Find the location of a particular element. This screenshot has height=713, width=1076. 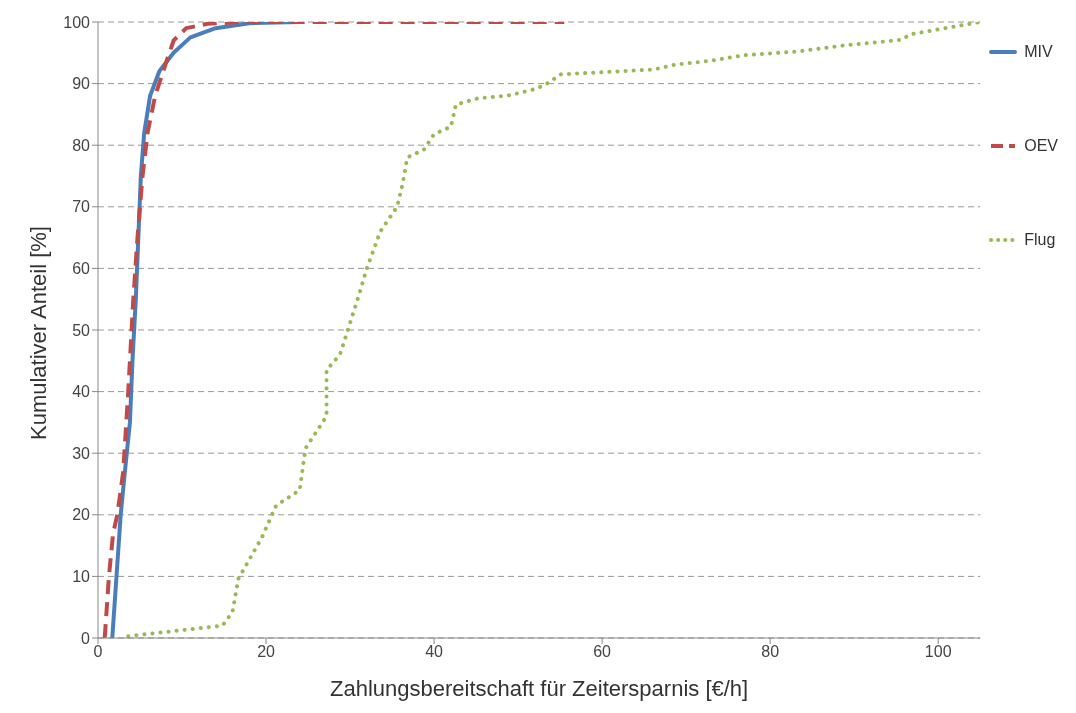

x-tick-label: 0 is located at coordinates (98, 652).